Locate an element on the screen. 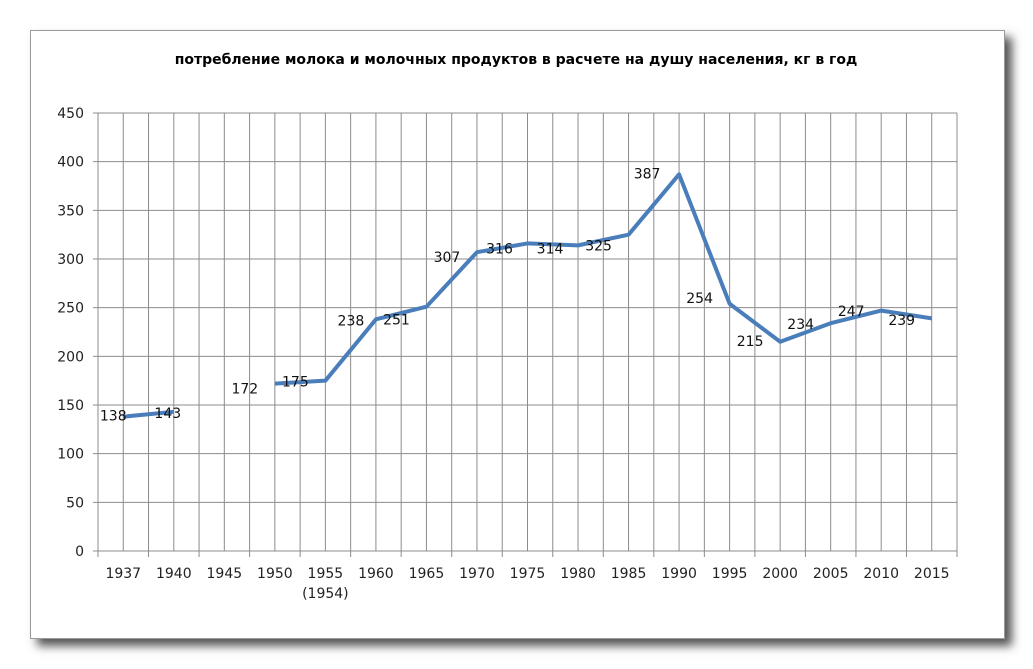 This screenshot has height=669, width=1033. x-tick-label: 1960 is located at coordinates (376, 574).